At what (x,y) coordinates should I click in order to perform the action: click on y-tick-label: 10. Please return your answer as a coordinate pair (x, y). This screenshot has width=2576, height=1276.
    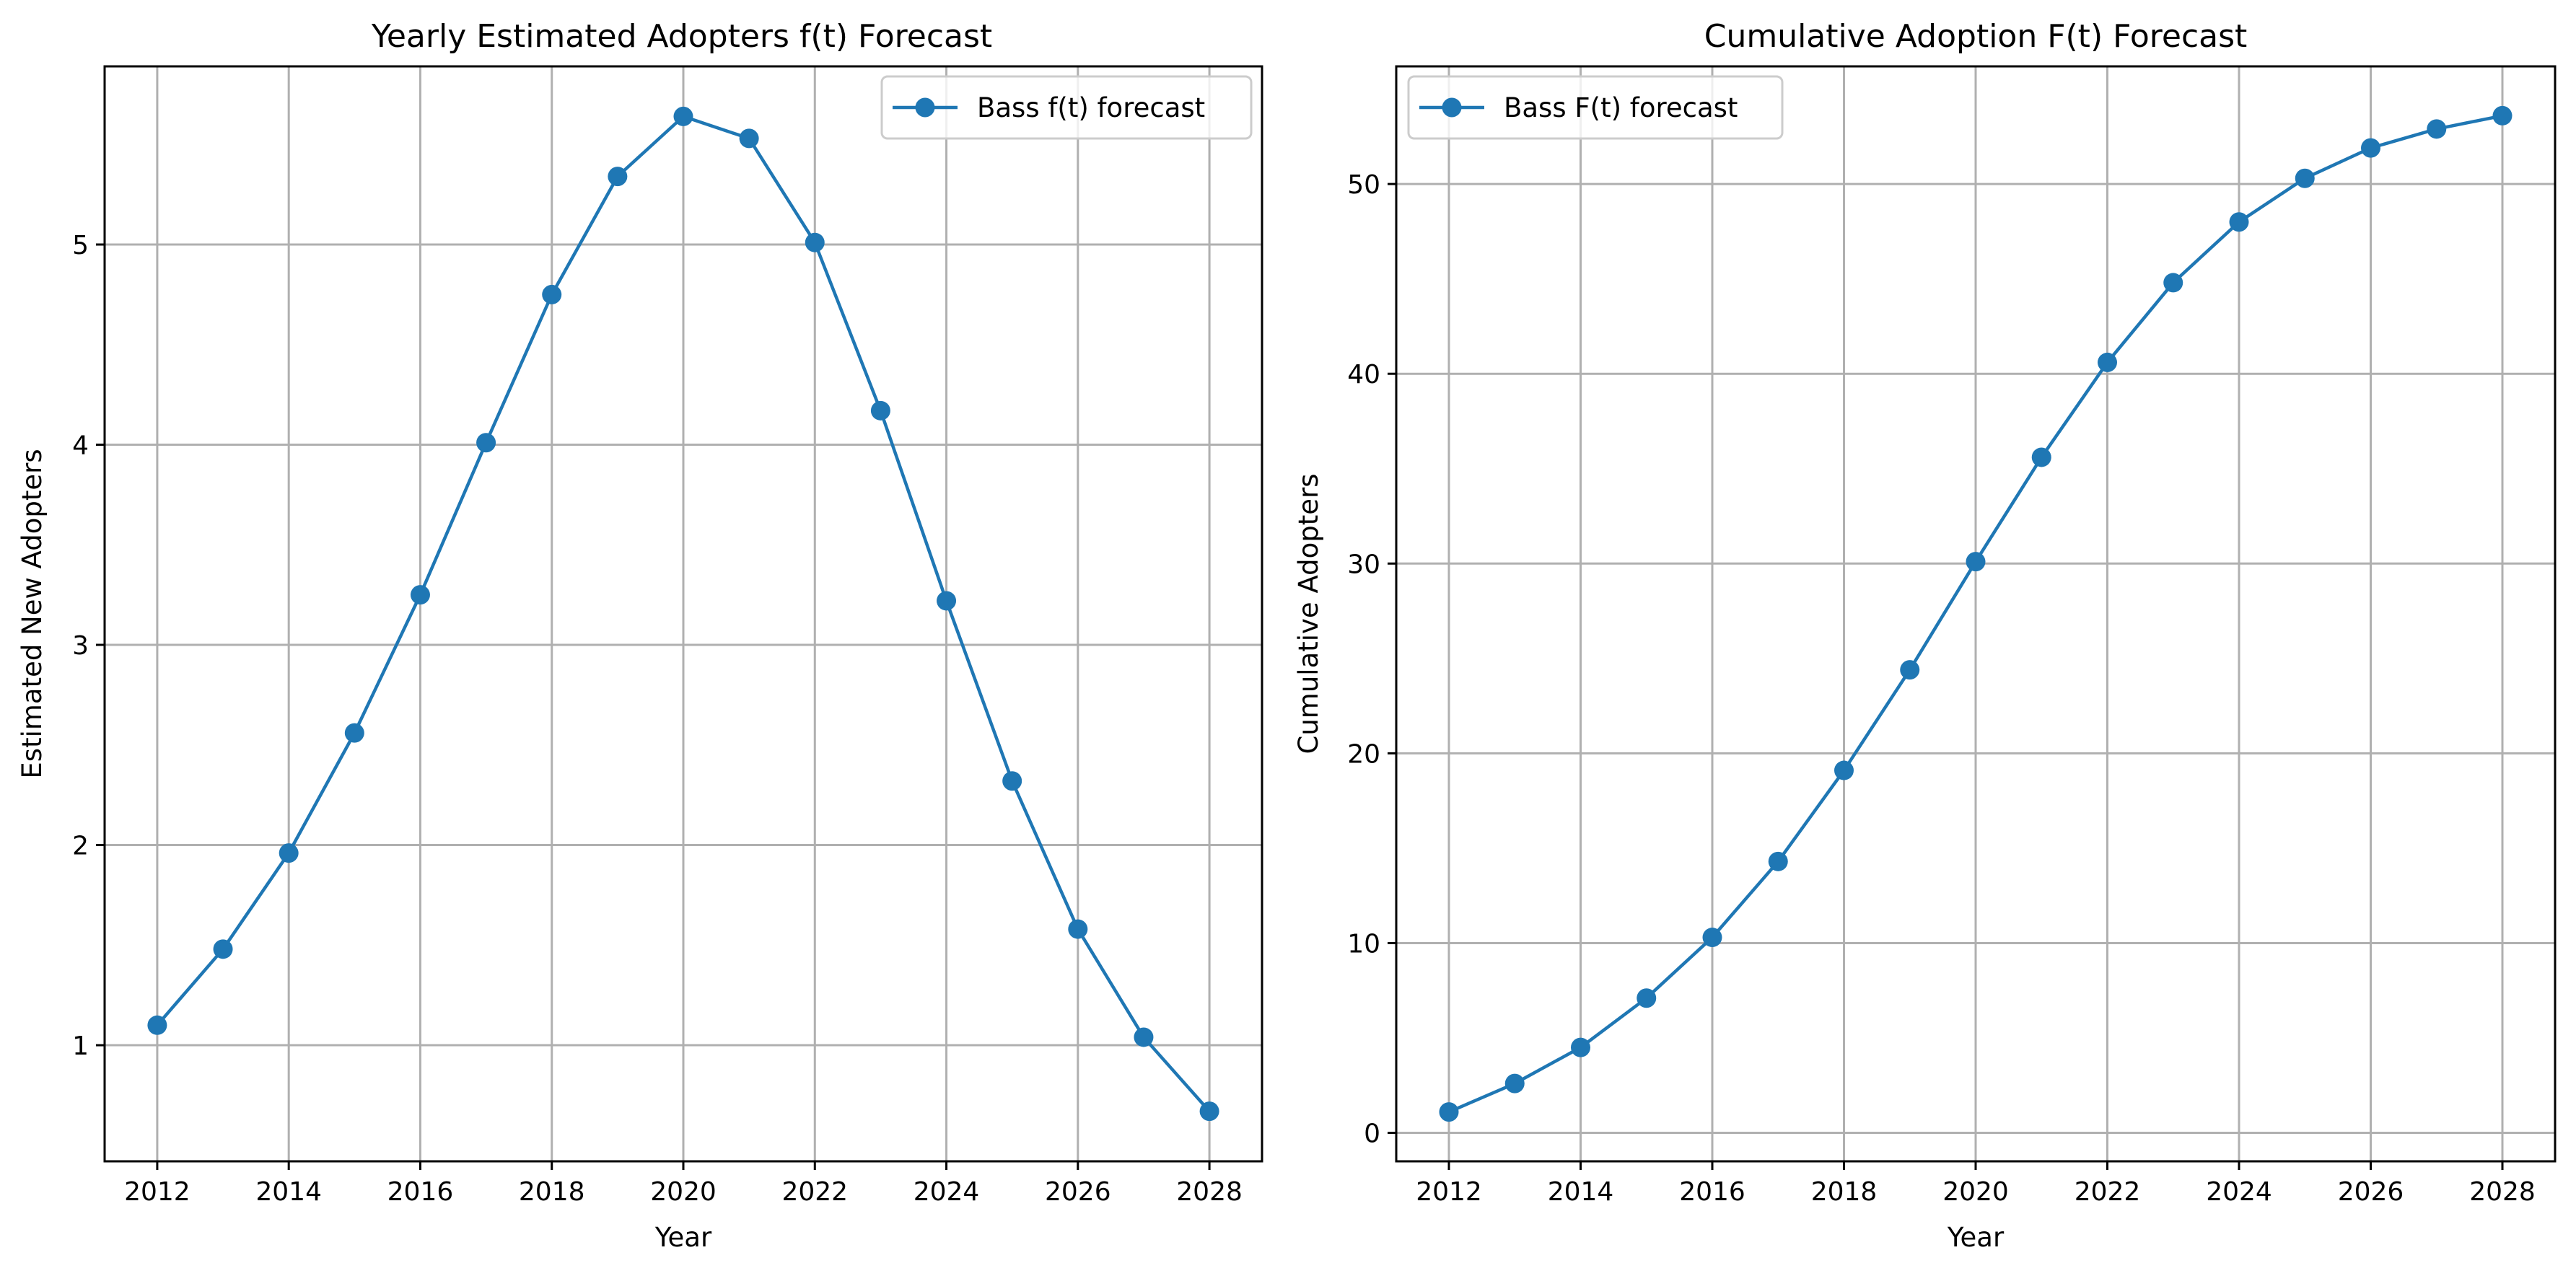
    Looking at the image, I should click on (1363, 944).